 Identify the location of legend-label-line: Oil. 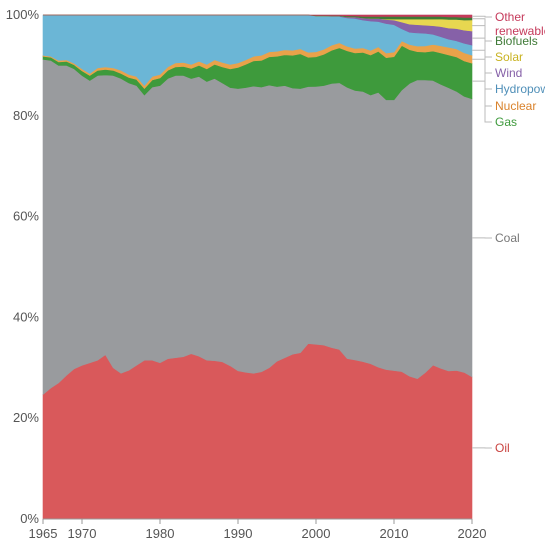
(502, 448).